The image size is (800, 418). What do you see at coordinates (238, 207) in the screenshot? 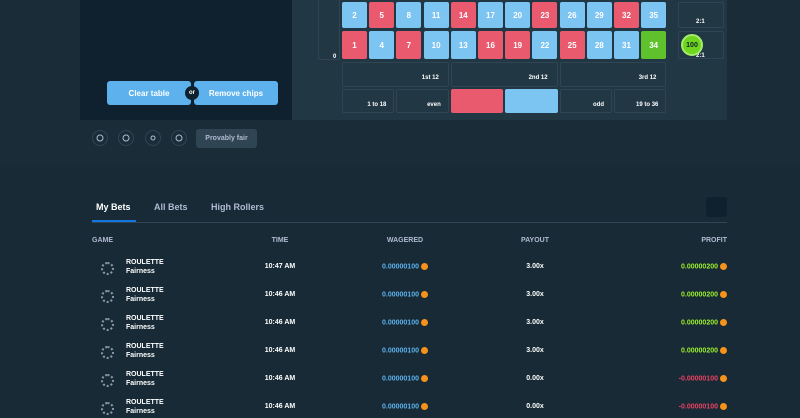
I see `tab: High Rollers` at bounding box center [238, 207].